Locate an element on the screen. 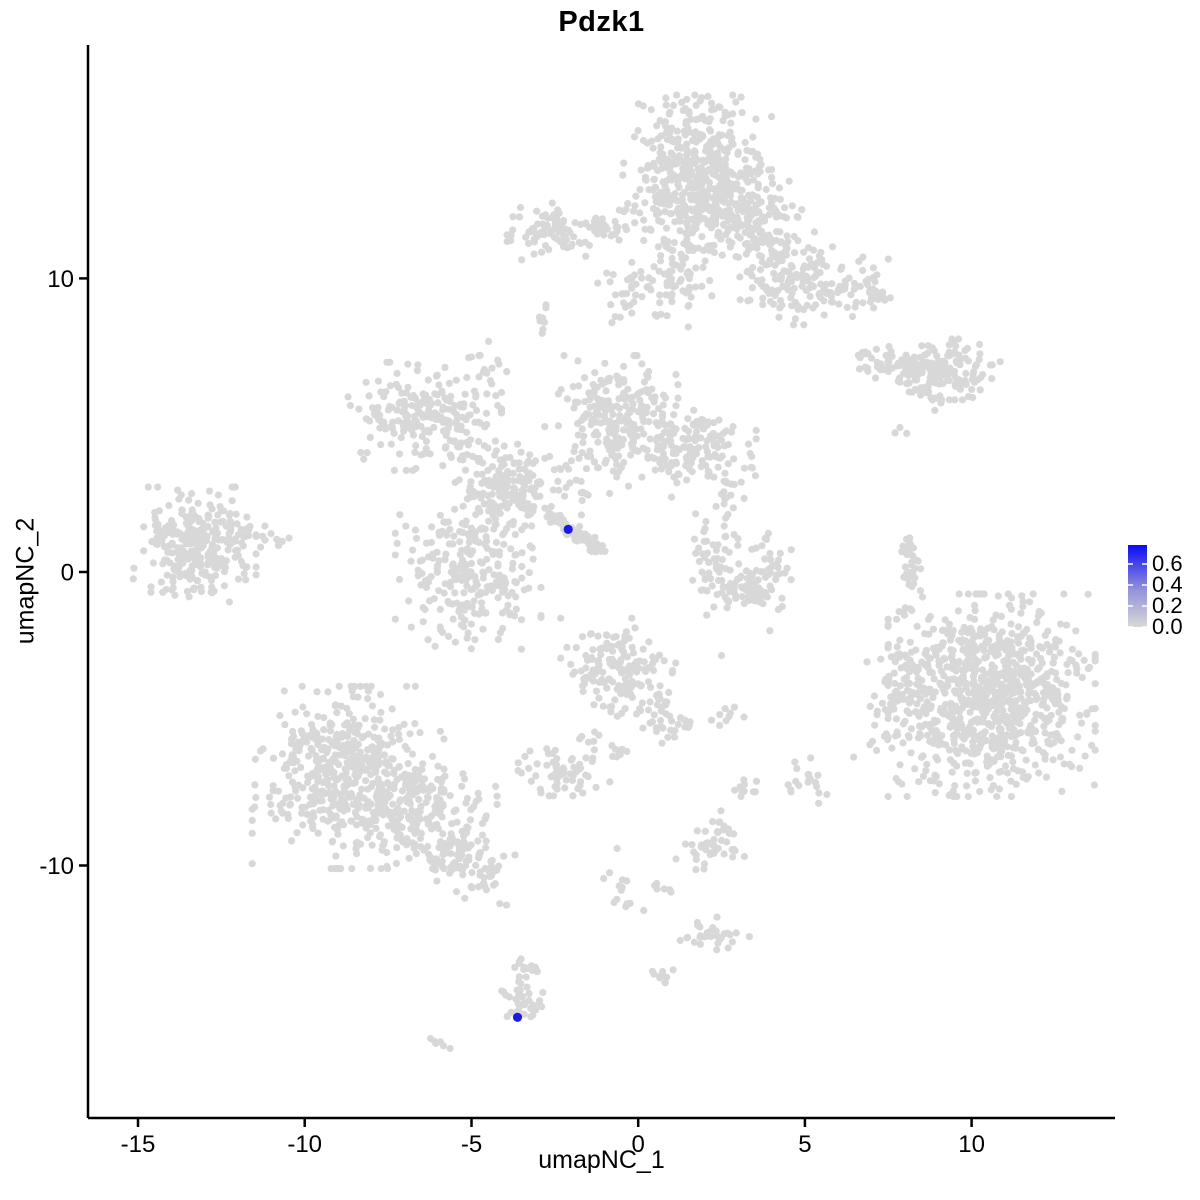 Image resolution: width=1200 pixels, height=1200 pixels. x-tick-label: -15 is located at coordinates (138, 1144).